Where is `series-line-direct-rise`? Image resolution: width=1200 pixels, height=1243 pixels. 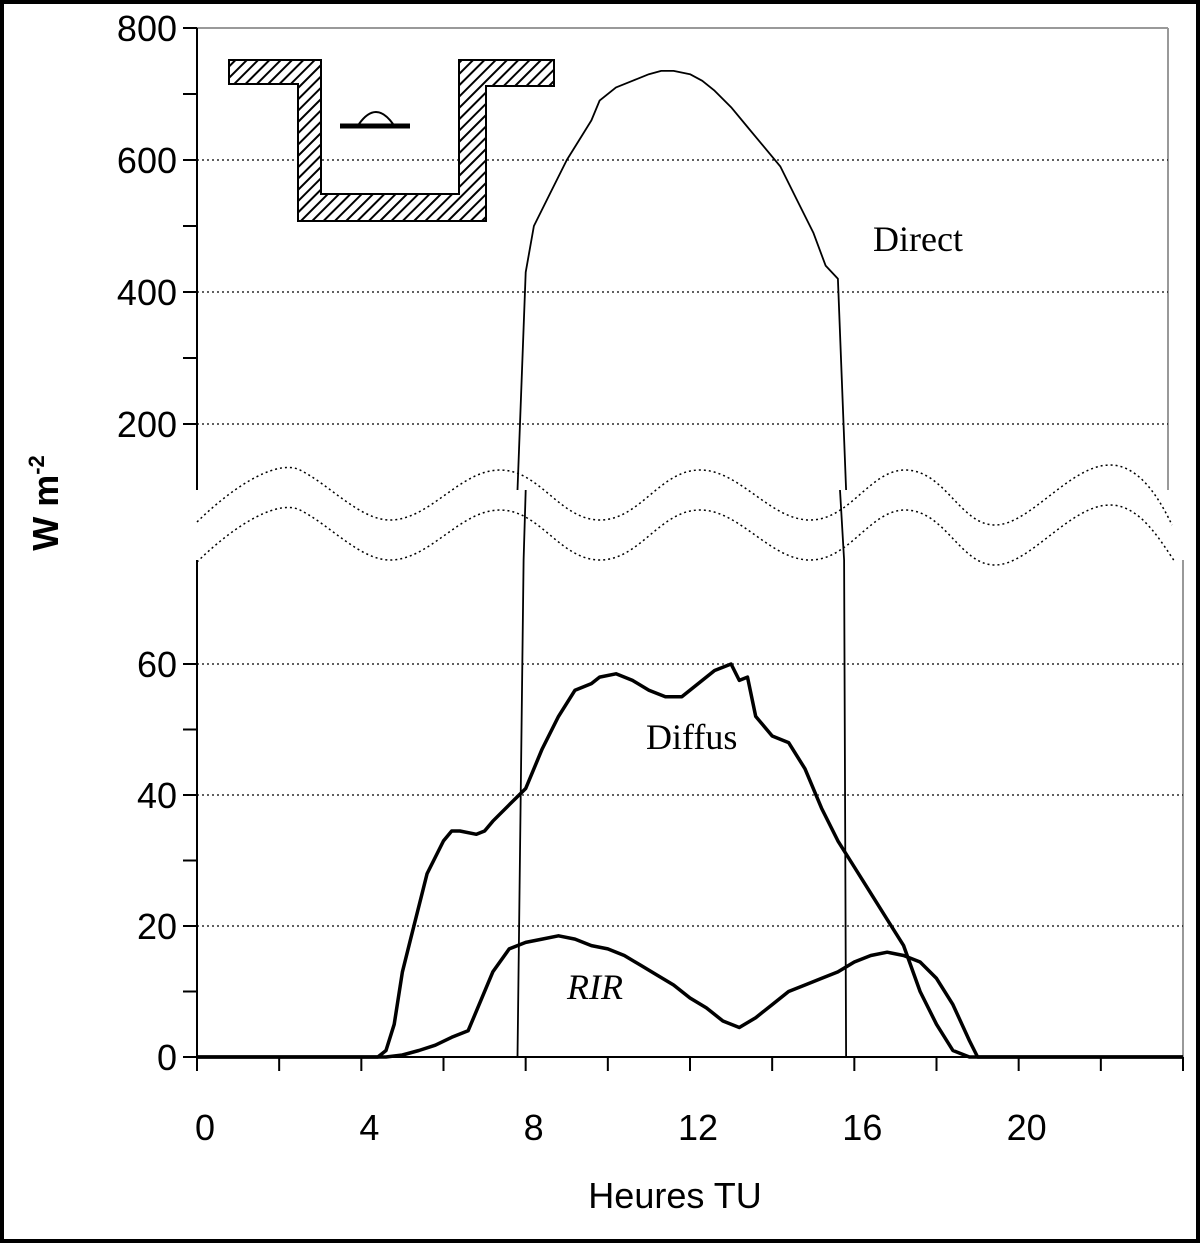 series-line-direct-rise is located at coordinates (521, 773).